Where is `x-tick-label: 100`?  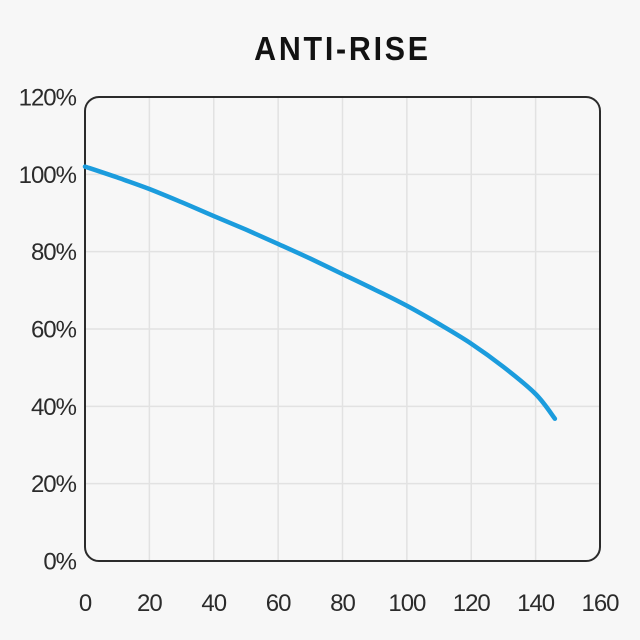 x-tick-label: 100 is located at coordinates (407, 603).